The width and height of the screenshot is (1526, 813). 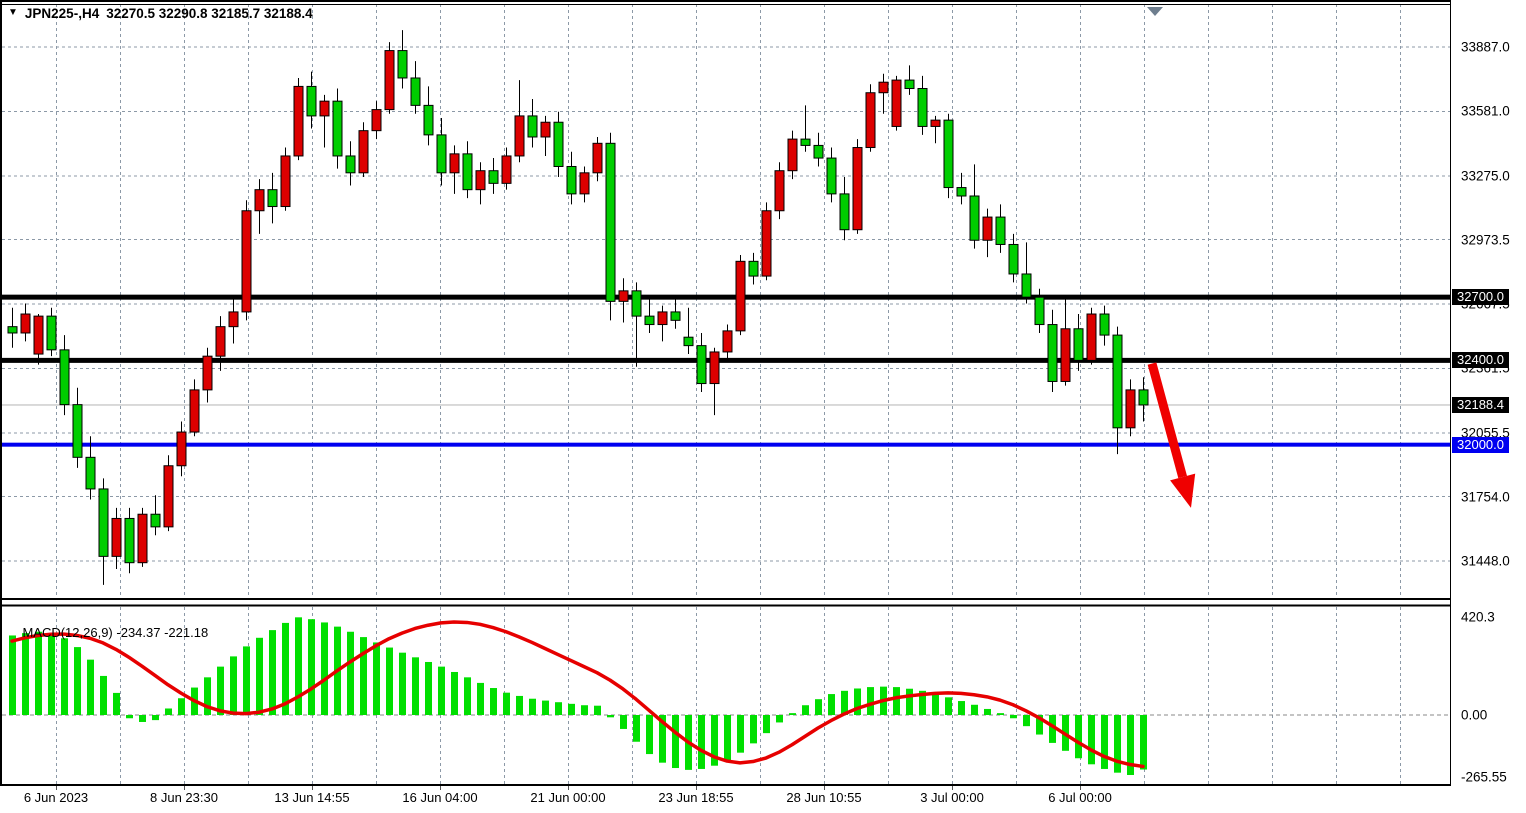 I want to click on panel-divider-line, so click(x=726, y=599).